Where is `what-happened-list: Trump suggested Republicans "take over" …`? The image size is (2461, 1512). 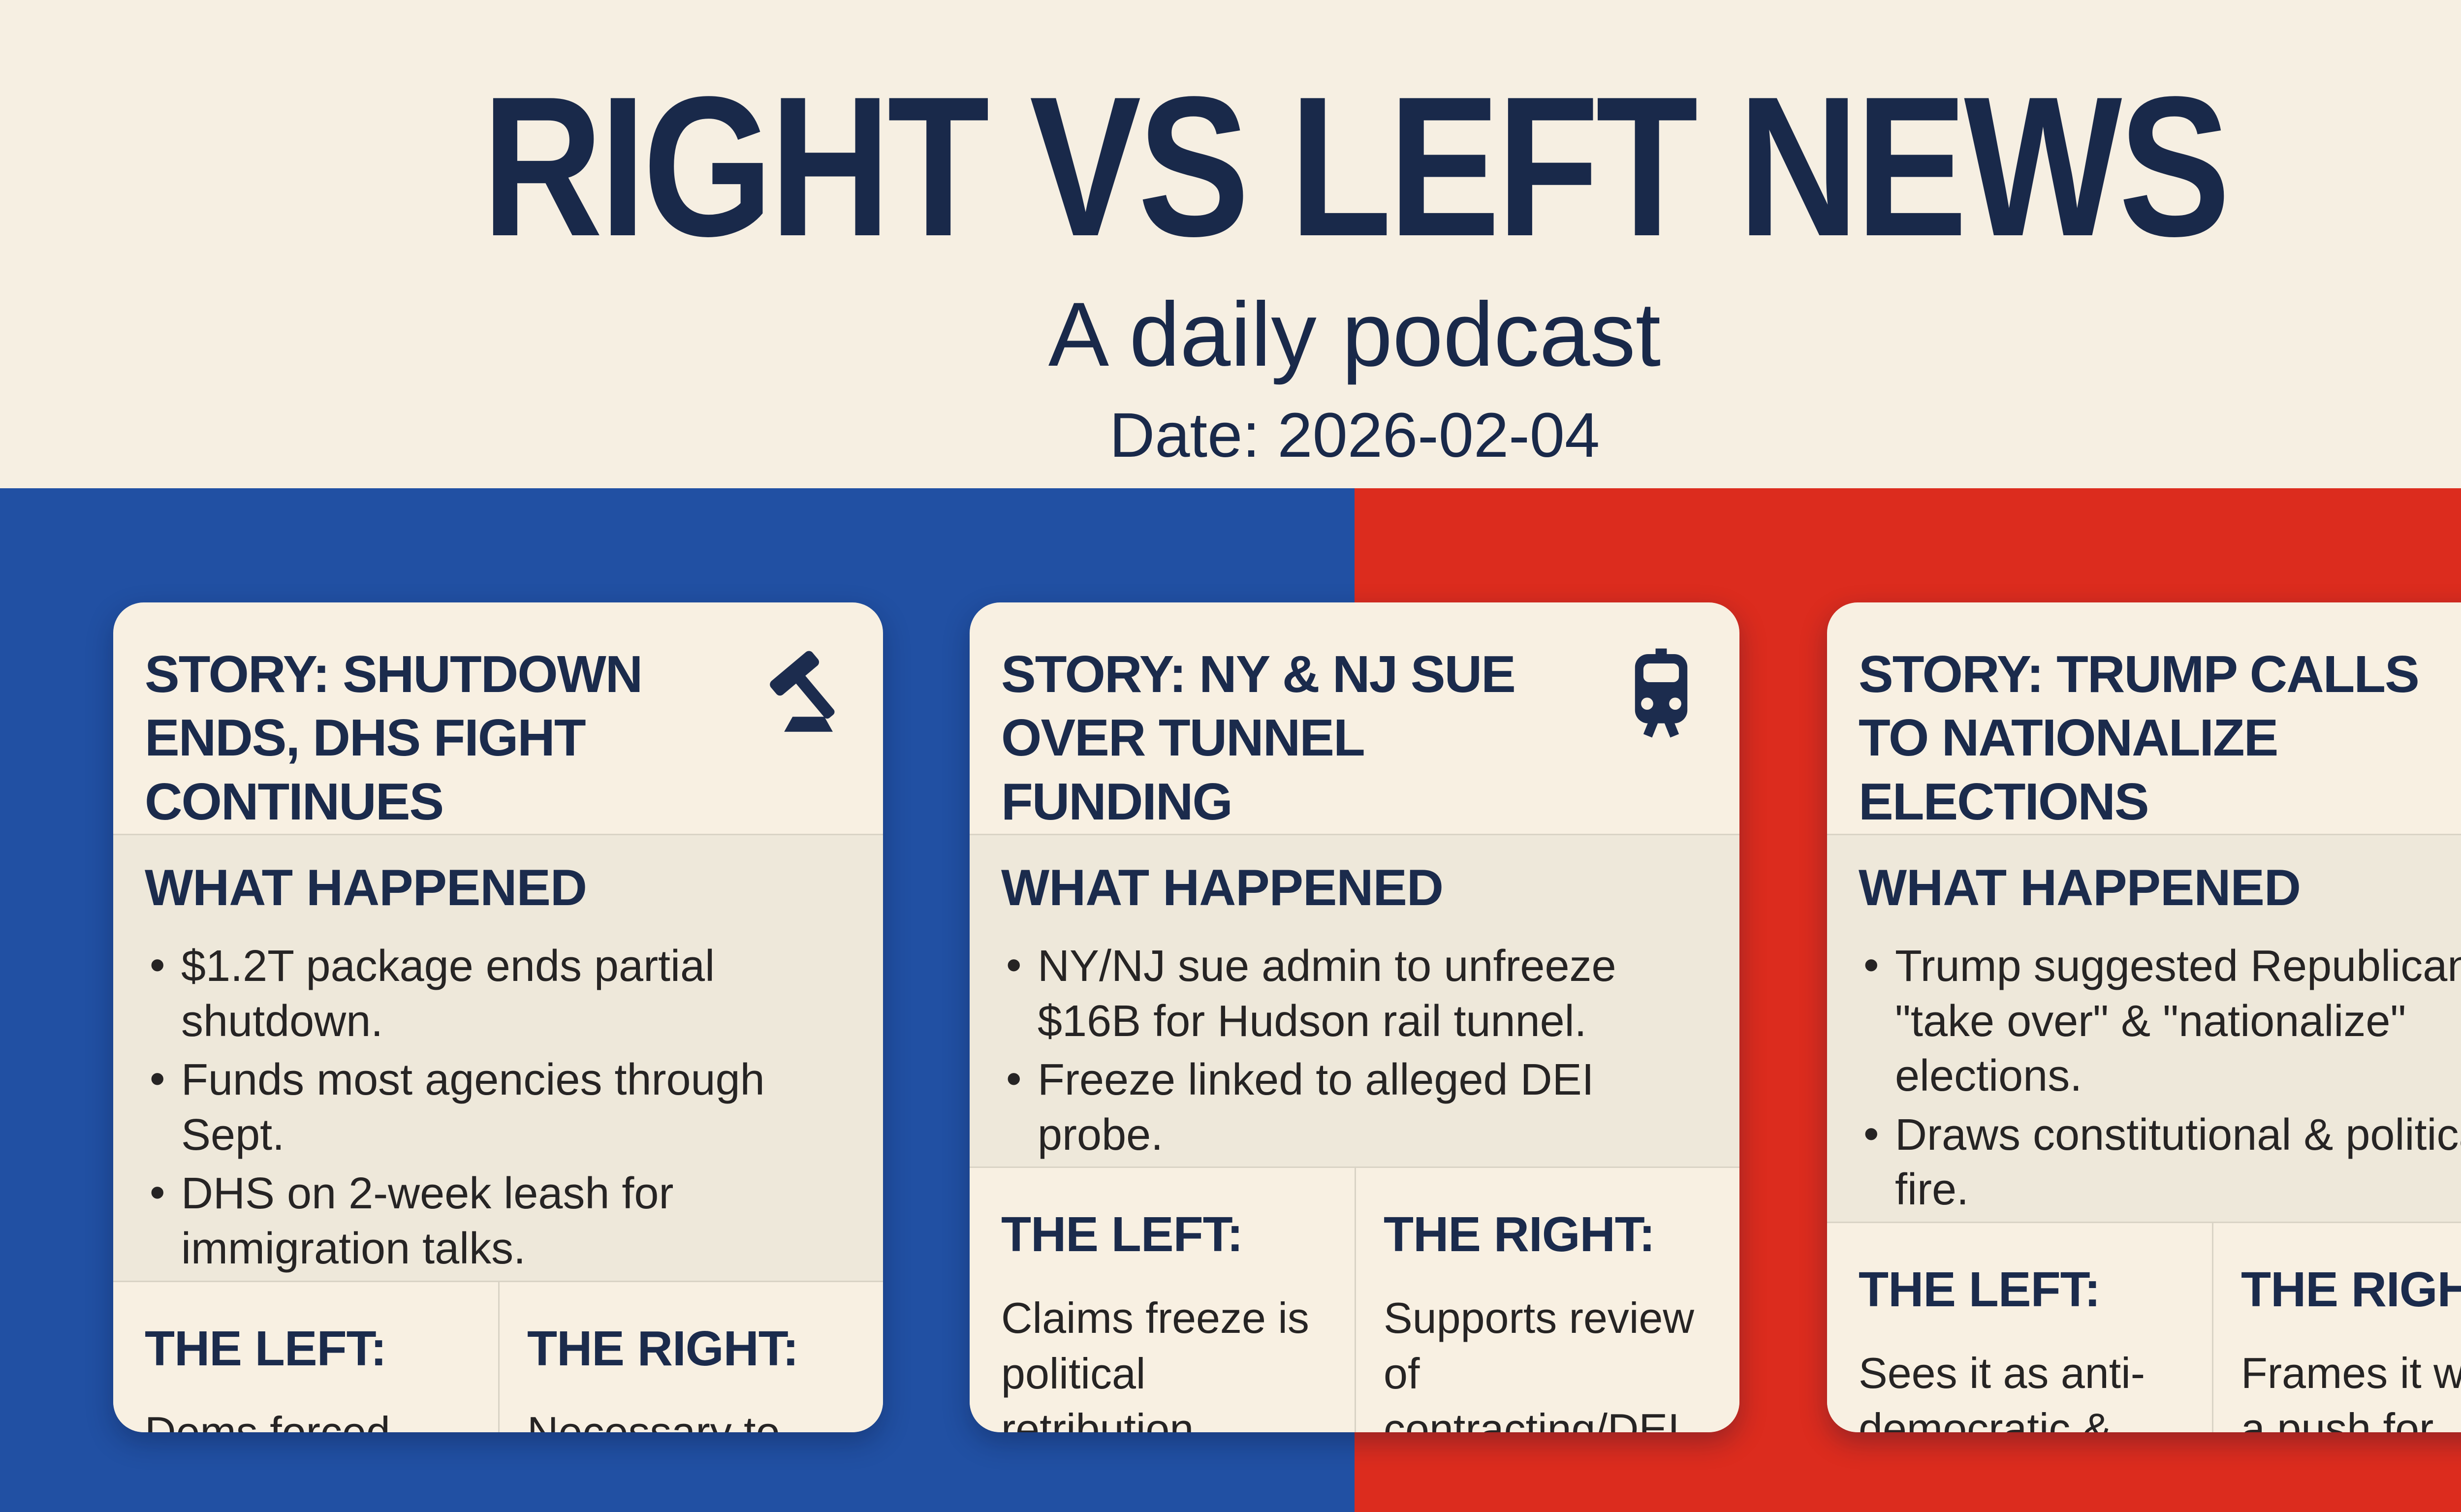 what-happened-list: Trump suggested Republicans "take over" … is located at coordinates (2160, 1078).